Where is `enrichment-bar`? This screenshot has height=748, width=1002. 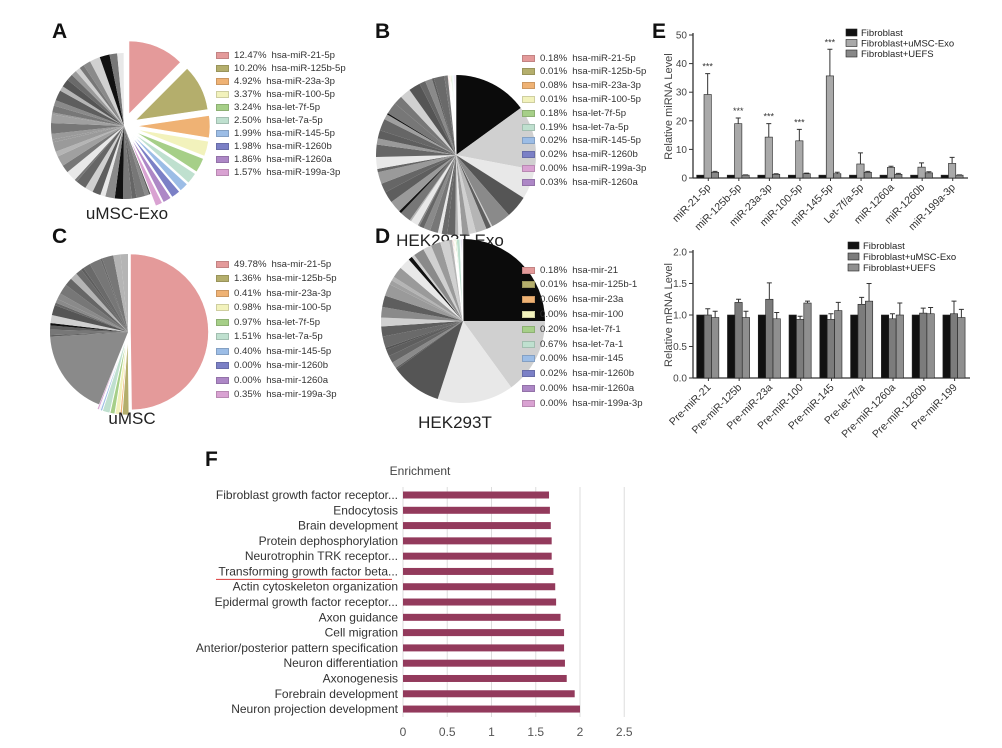 enrichment-bar is located at coordinates (478, 571).